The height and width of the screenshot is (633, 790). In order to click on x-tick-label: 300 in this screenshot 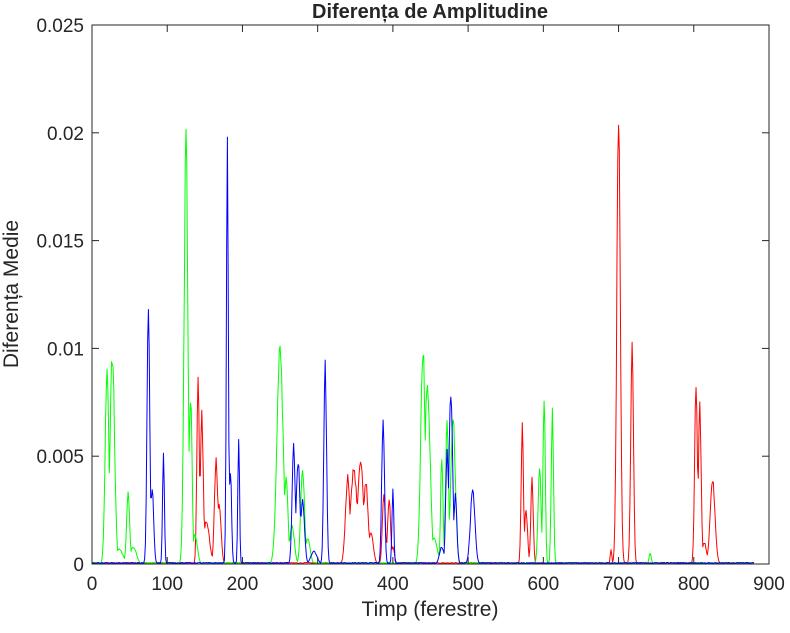, I will do `click(318, 584)`.